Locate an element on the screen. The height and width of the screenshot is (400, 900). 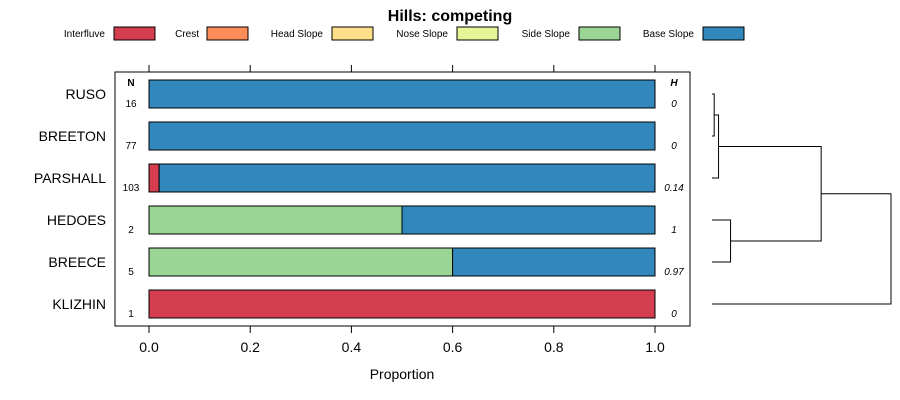
bar-hedoes-side-slope is located at coordinates (275, 220).